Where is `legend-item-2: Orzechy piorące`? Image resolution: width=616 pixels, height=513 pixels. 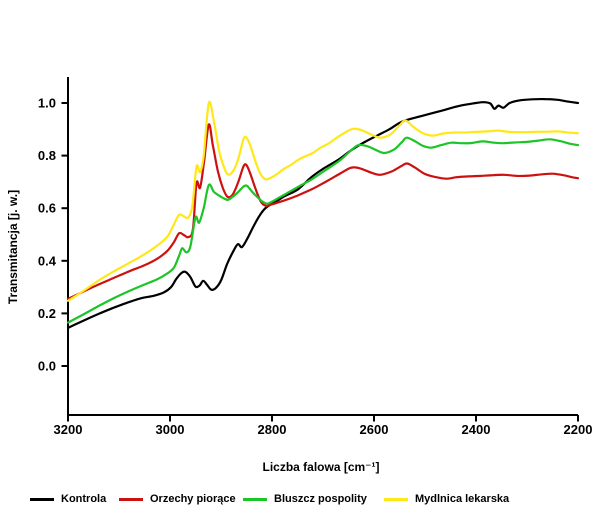 legend-item-2: Orzechy piorące is located at coordinates (177, 499).